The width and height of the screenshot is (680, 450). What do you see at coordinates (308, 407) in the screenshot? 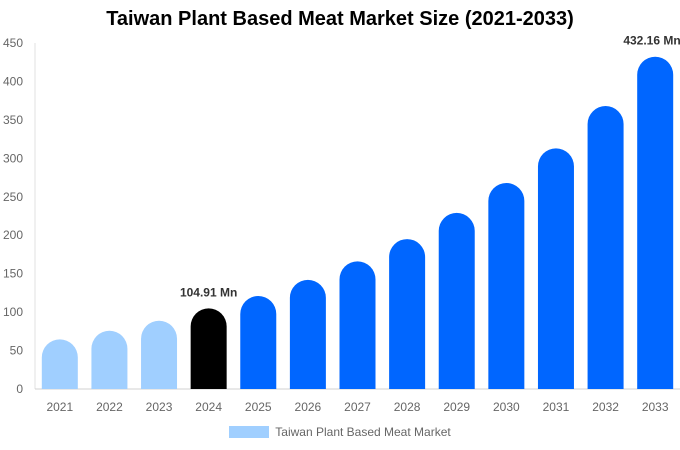
I see `x-tick-label: 2026` at bounding box center [308, 407].